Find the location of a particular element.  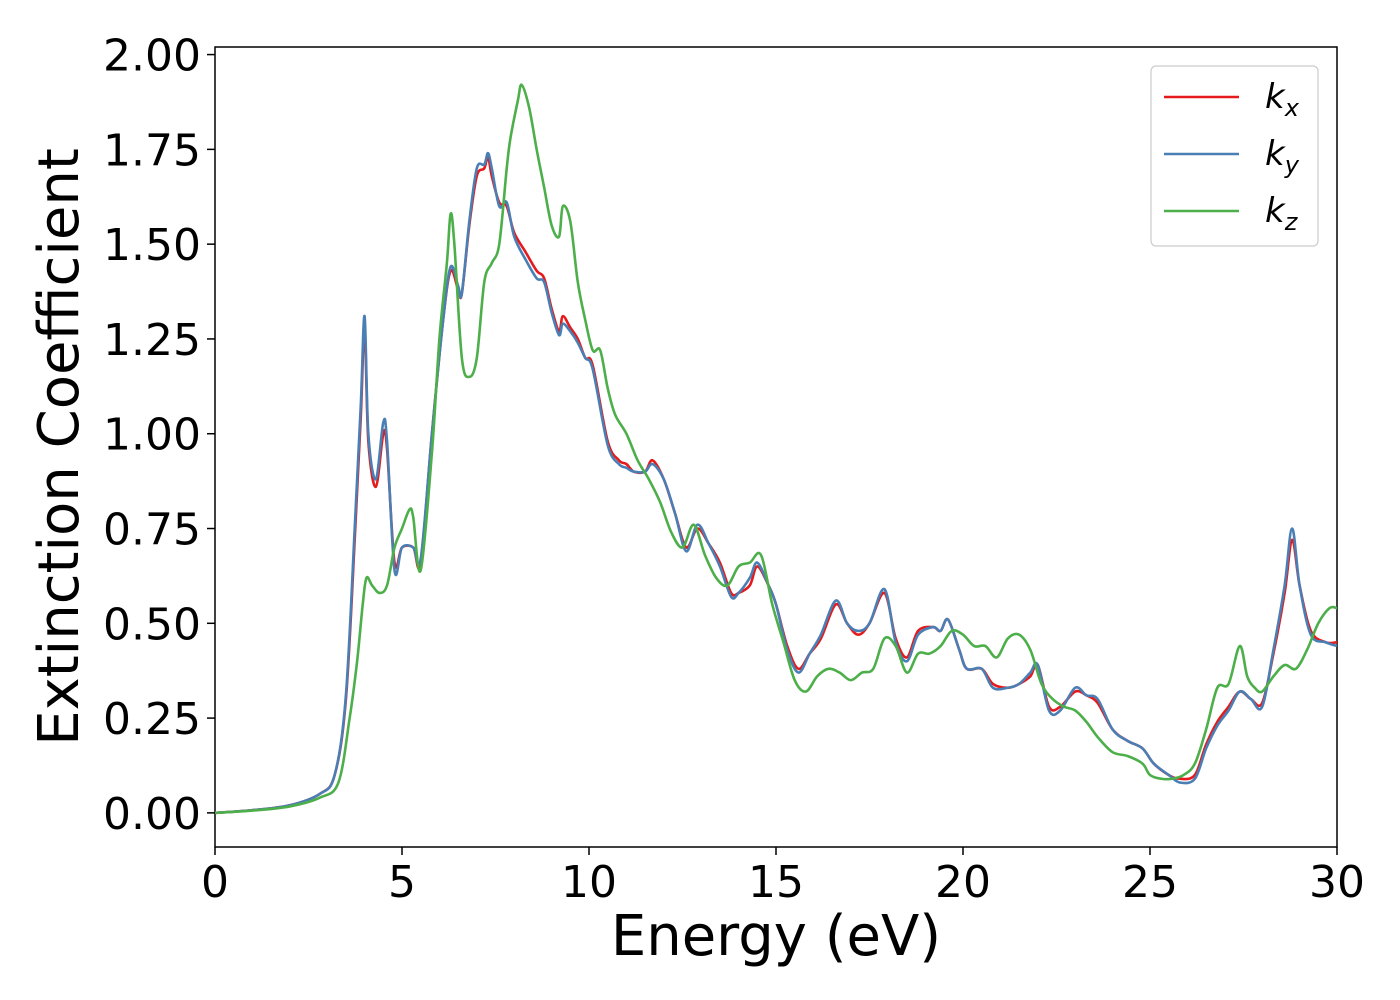

legend: kx ky kz is located at coordinates (1234, 156).